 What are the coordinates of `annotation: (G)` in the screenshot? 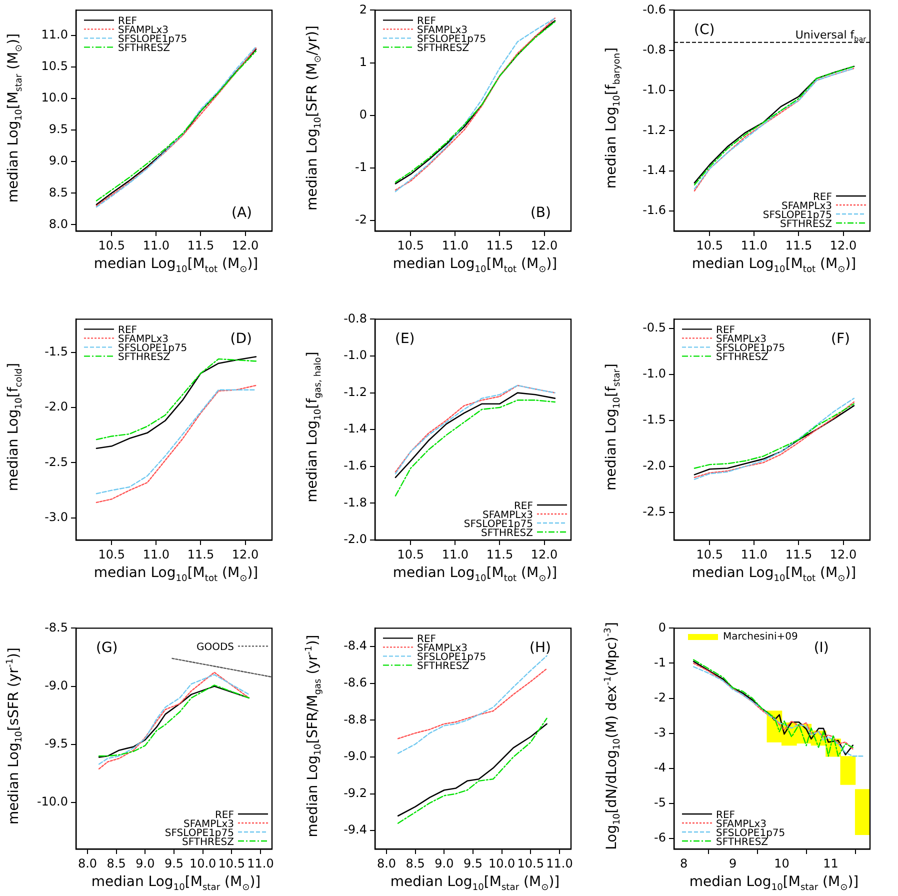 It's located at (107, 648).